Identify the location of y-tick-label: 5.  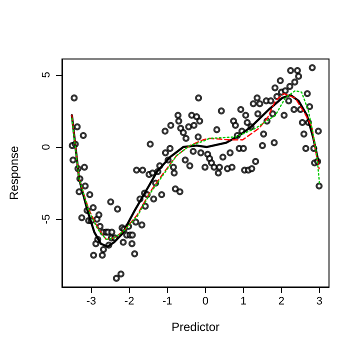
(46, 75).